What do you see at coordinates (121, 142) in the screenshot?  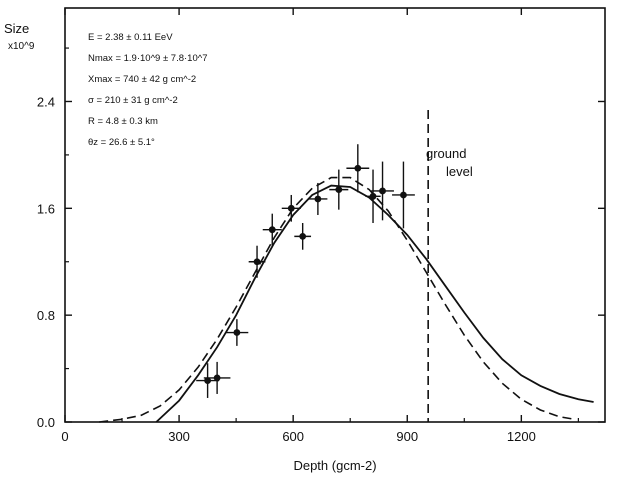 I see `fit-parameter-line: θz = 26.6 ± 5.1°` at bounding box center [121, 142].